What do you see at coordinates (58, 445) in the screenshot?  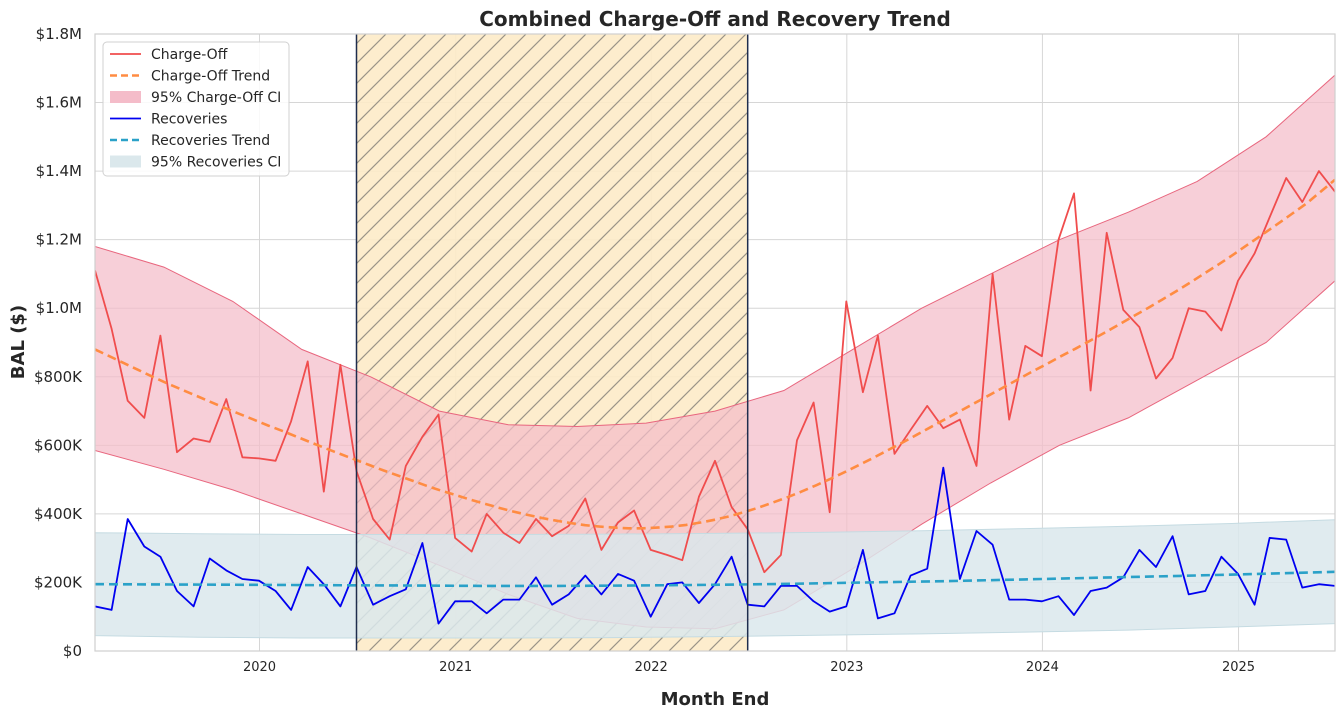 I see `y-tick-label: $600K` at bounding box center [58, 445].